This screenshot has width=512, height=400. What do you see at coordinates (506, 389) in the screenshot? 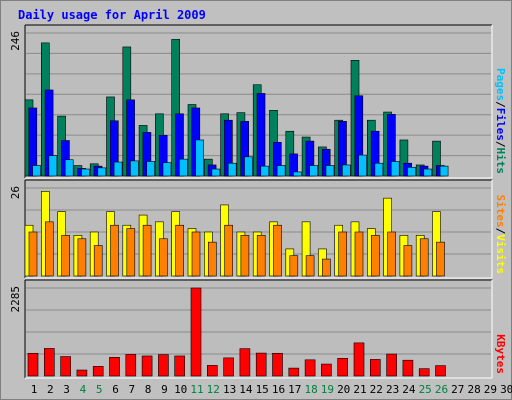
I see `x-tick-label-day-30: 30` at bounding box center [506, 389].